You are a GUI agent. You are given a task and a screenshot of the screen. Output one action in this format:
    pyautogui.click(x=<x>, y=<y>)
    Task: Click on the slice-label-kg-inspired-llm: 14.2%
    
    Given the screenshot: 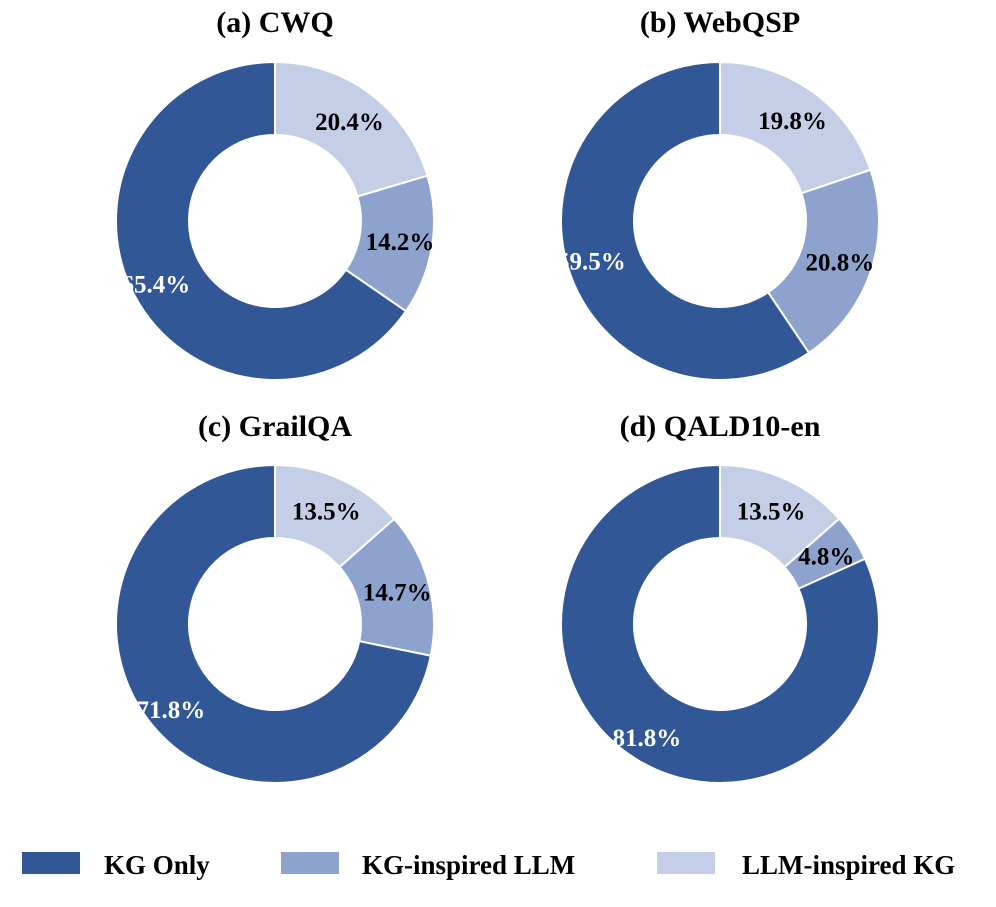 What is the action you would take?
    pyautogui.click(x=400, y=242)
    